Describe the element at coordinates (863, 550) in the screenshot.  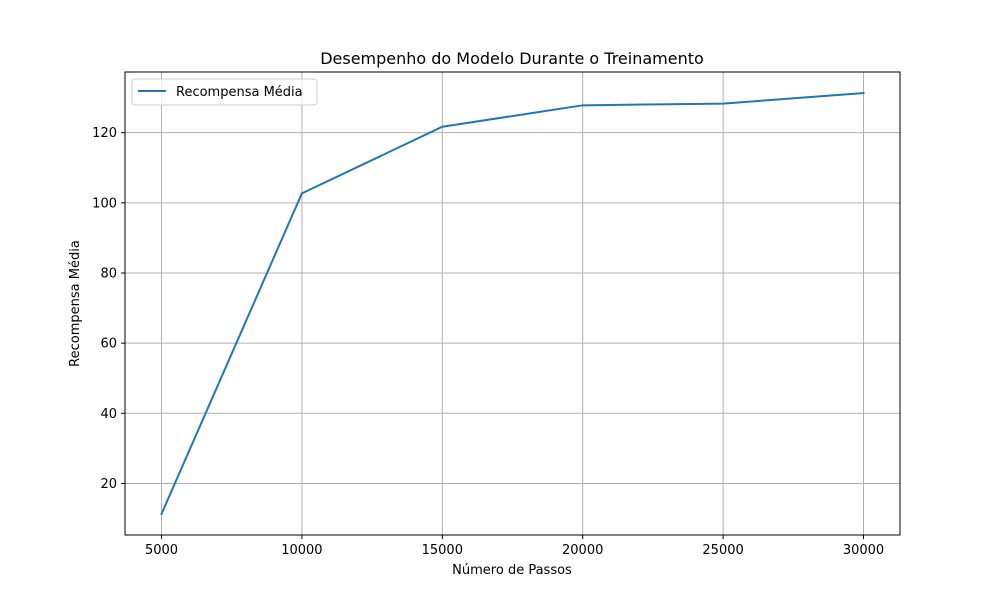
I see `x-tick-label: 30000` at that location.